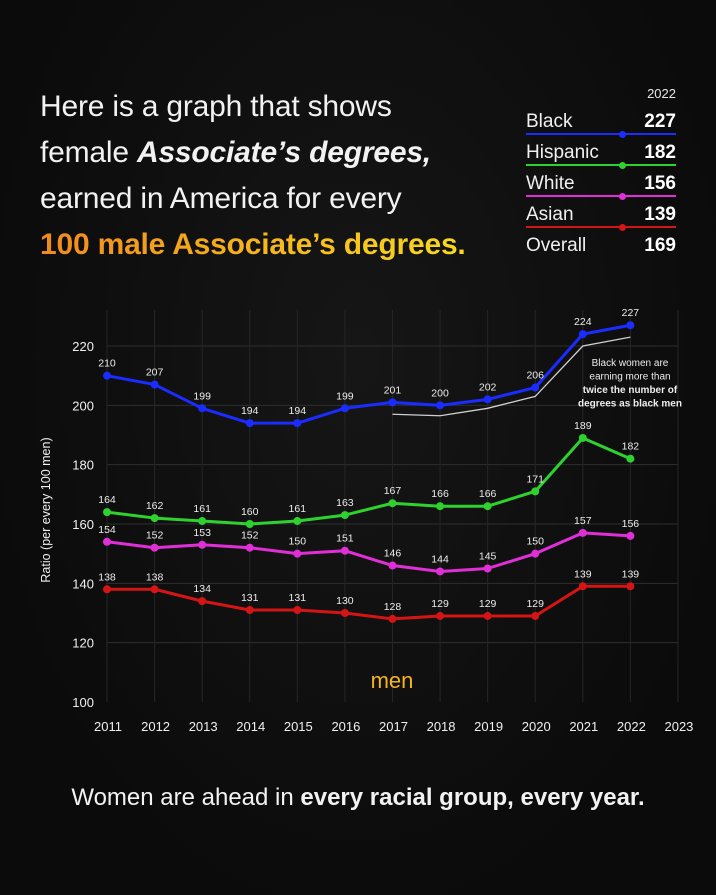 Image resolution: width=716 pixels, height=895 pixels. Describe the element at coordinates (472, 797) in the screenshot. I see `footer-emphasis: every racial group, every year.` at that location.